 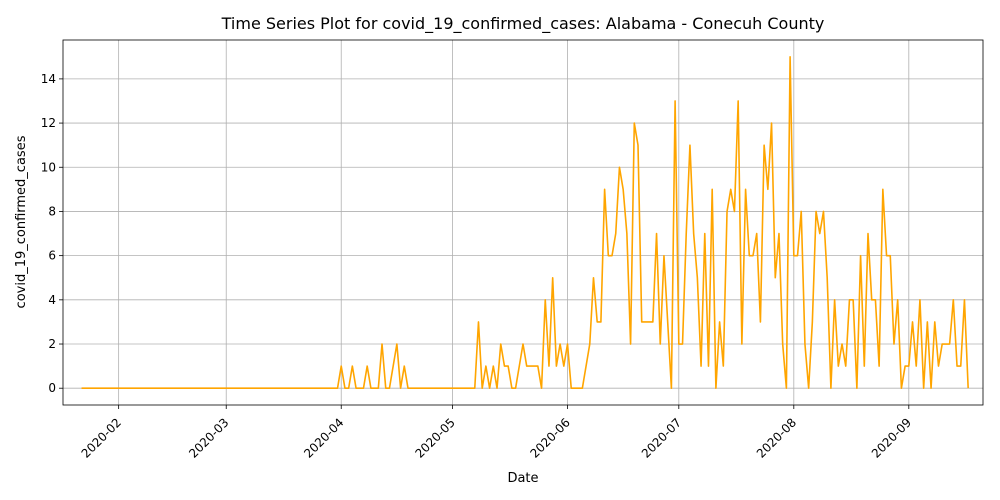 I want to click on y-axis-title: covid_19_confirmed_cases, so click(x=21, y=221).